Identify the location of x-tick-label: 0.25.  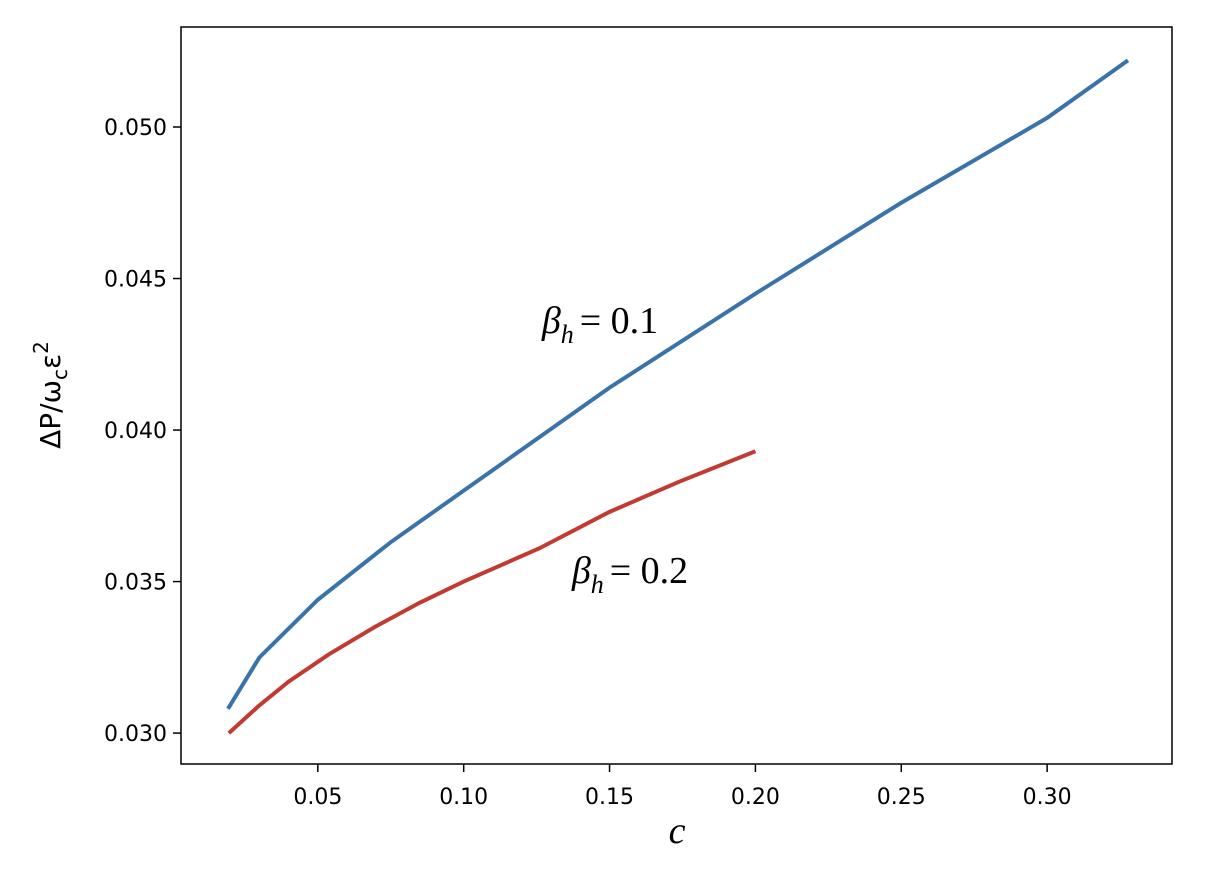
(901, 797).